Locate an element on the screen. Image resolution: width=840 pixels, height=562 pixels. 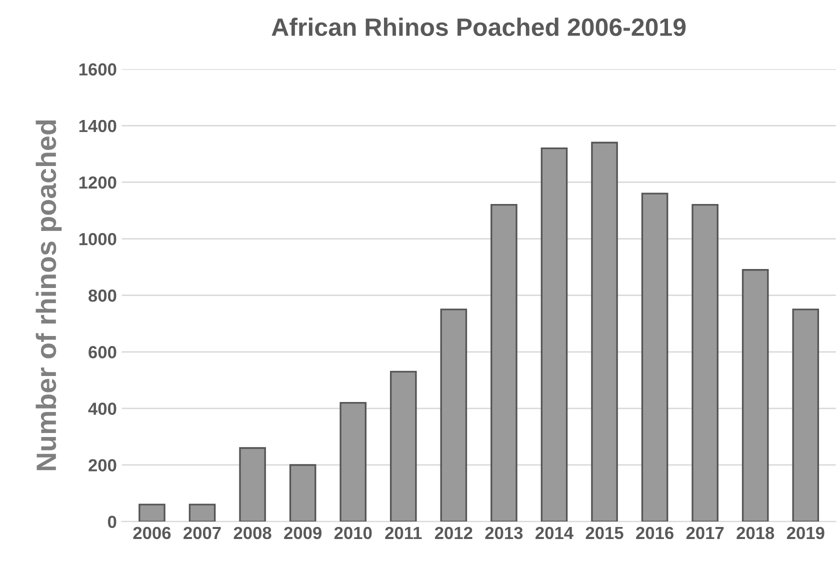
x-tick-label: 2008 is located at coordinates (253, 533).